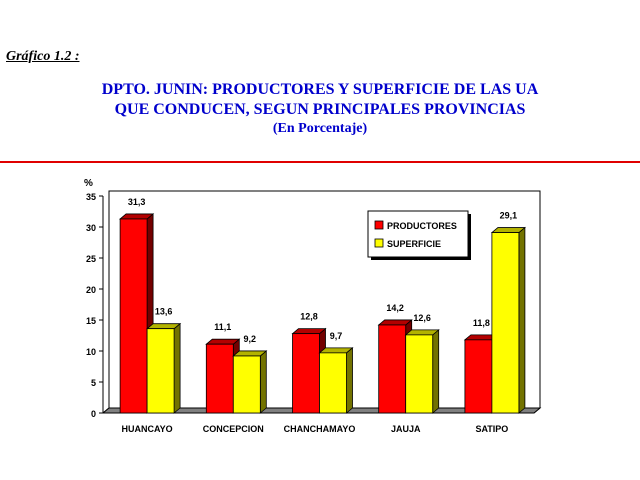  I want to click on legend-label: SUPERFICIE, so click(414, 244).